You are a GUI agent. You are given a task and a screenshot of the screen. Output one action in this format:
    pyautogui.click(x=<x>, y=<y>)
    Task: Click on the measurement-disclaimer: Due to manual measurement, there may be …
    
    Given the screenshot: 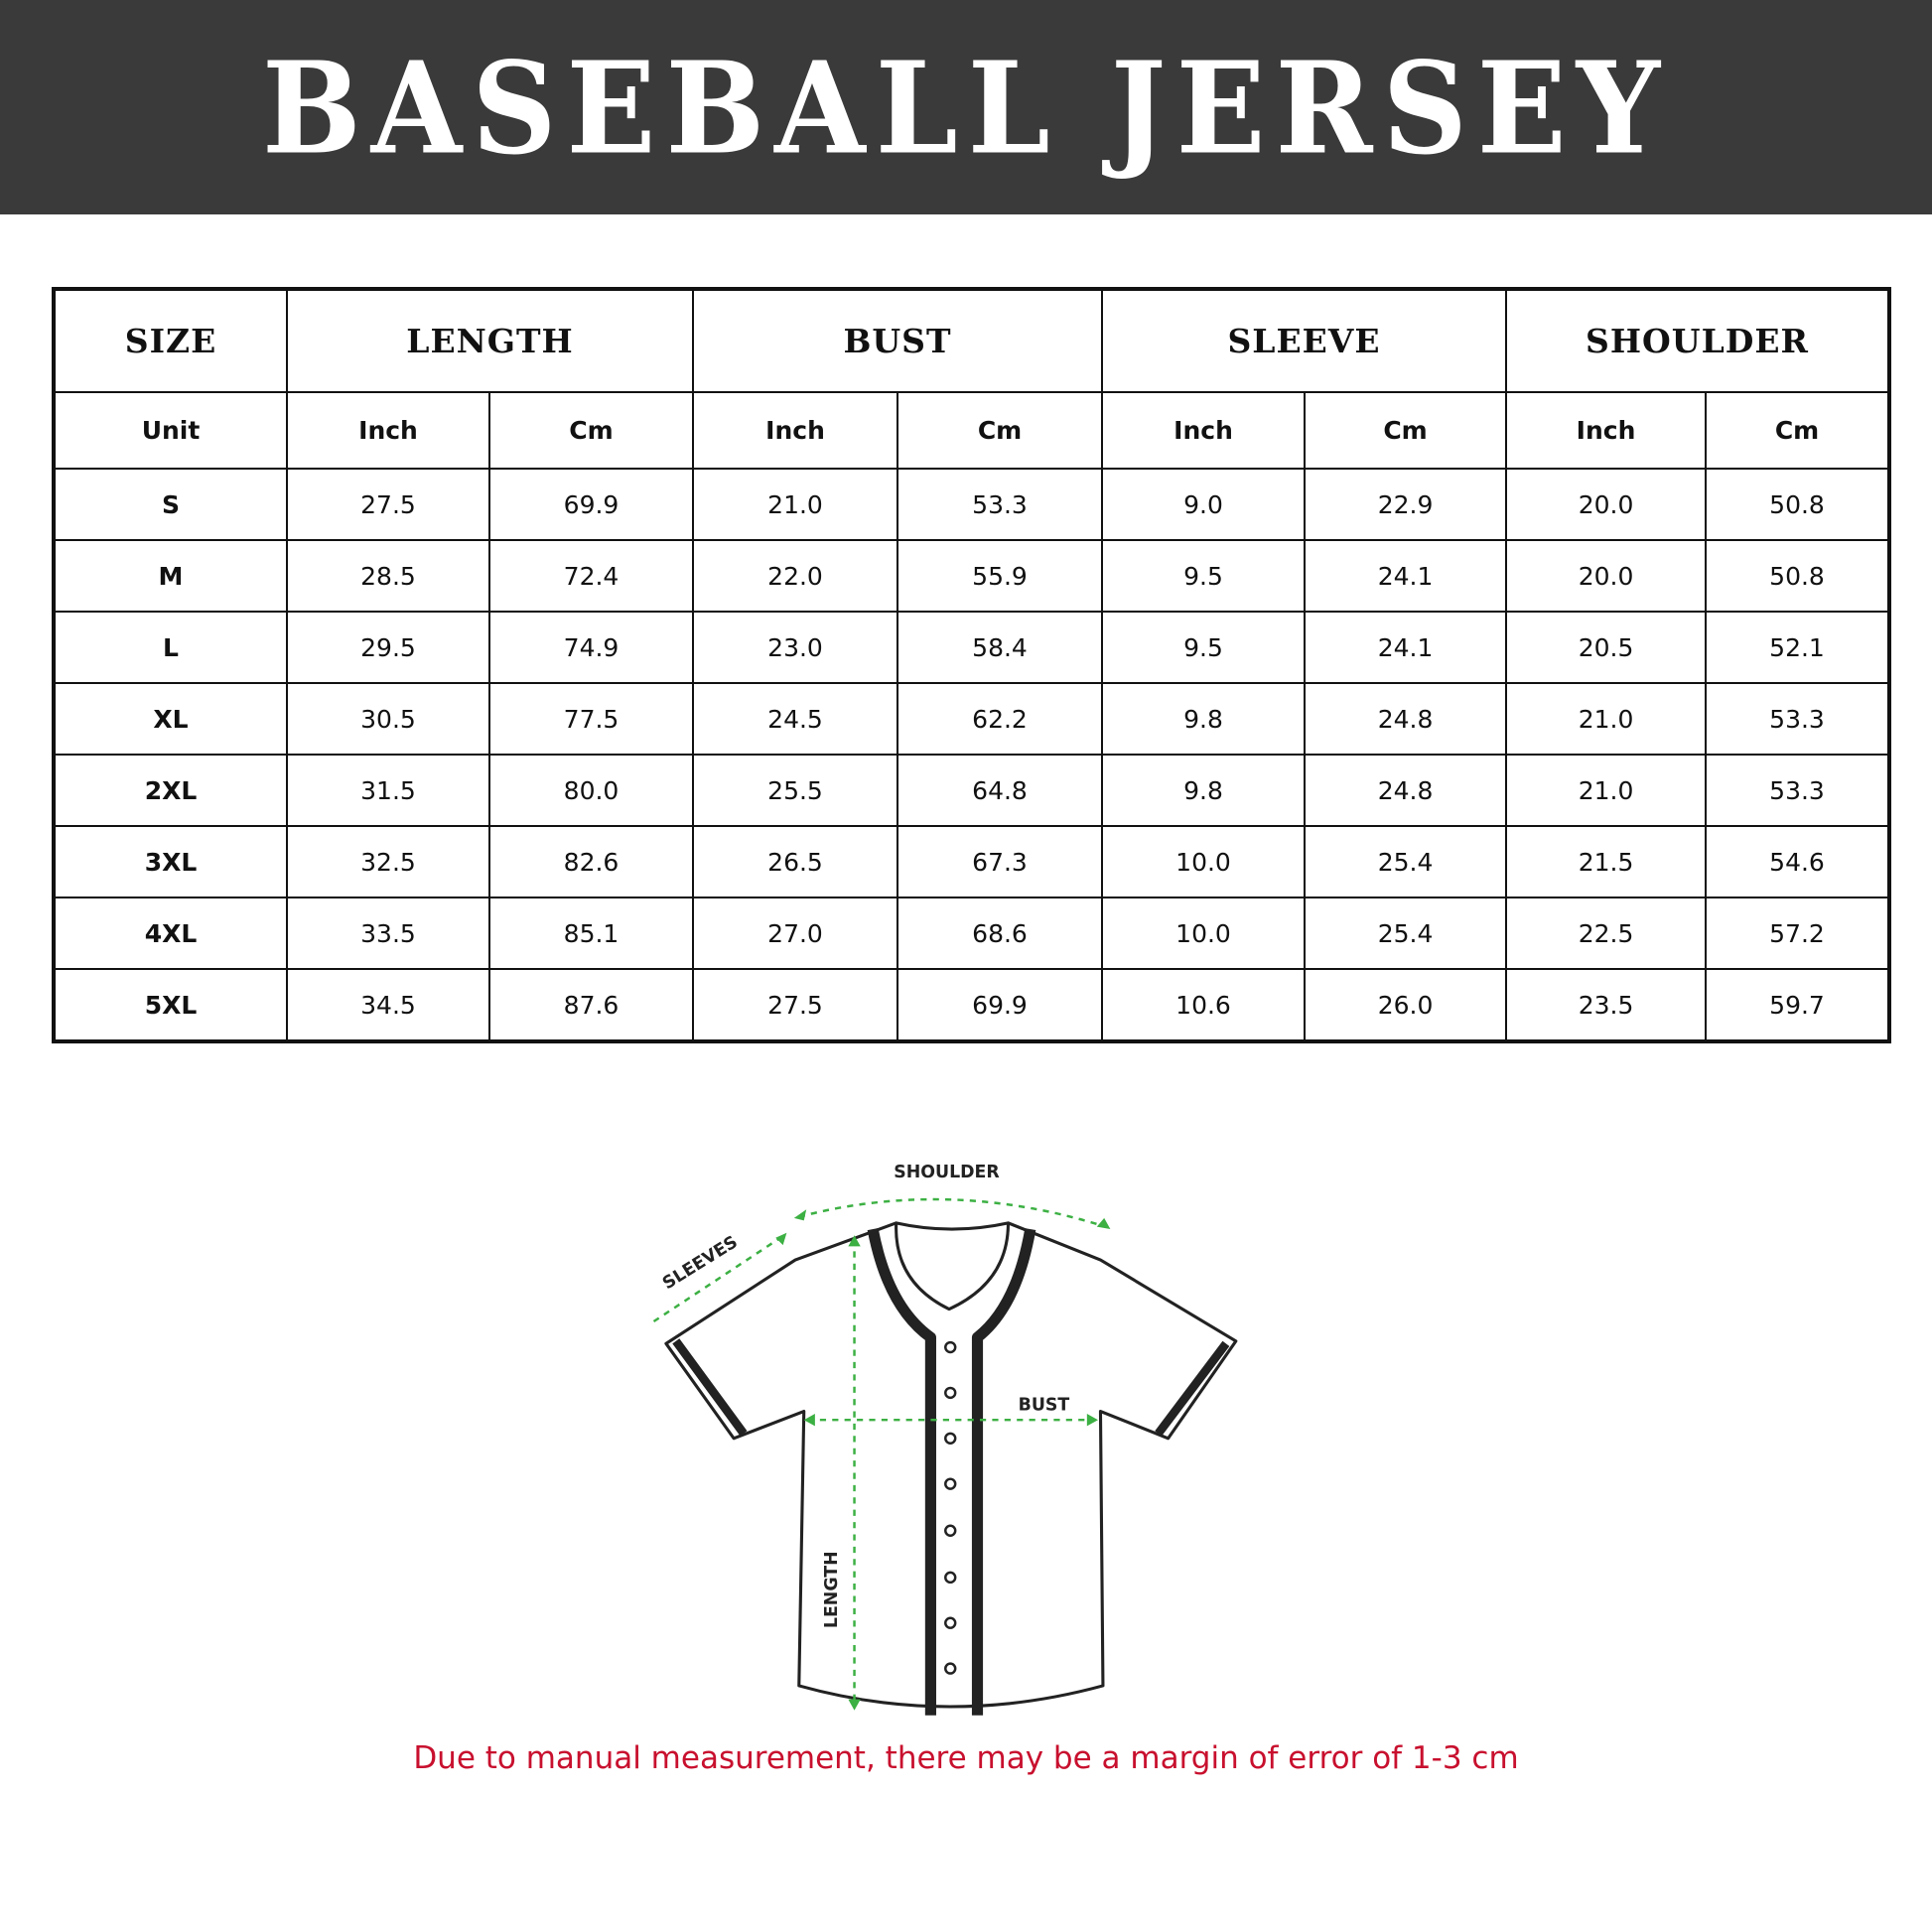 What is the action you would take?
    pyautogui.click(x=966, y=1758)
    